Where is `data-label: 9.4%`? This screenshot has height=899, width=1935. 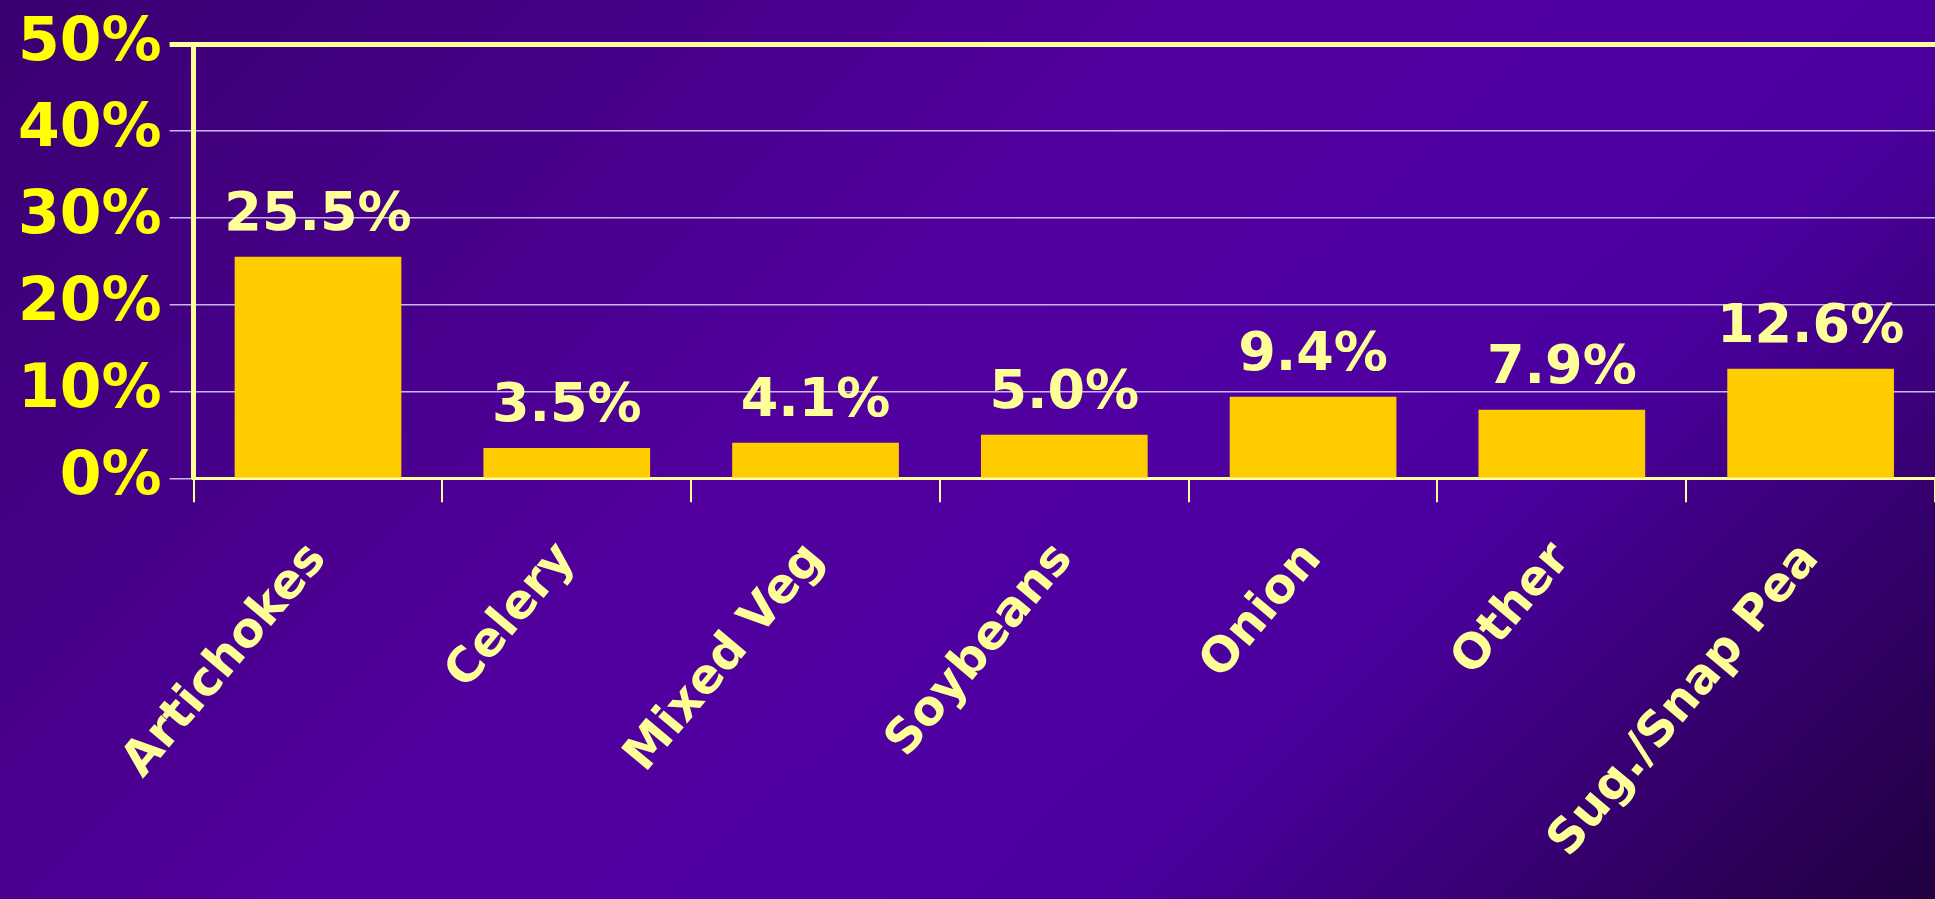
data-label: 9.4% is located at coordinates (1313, 351).